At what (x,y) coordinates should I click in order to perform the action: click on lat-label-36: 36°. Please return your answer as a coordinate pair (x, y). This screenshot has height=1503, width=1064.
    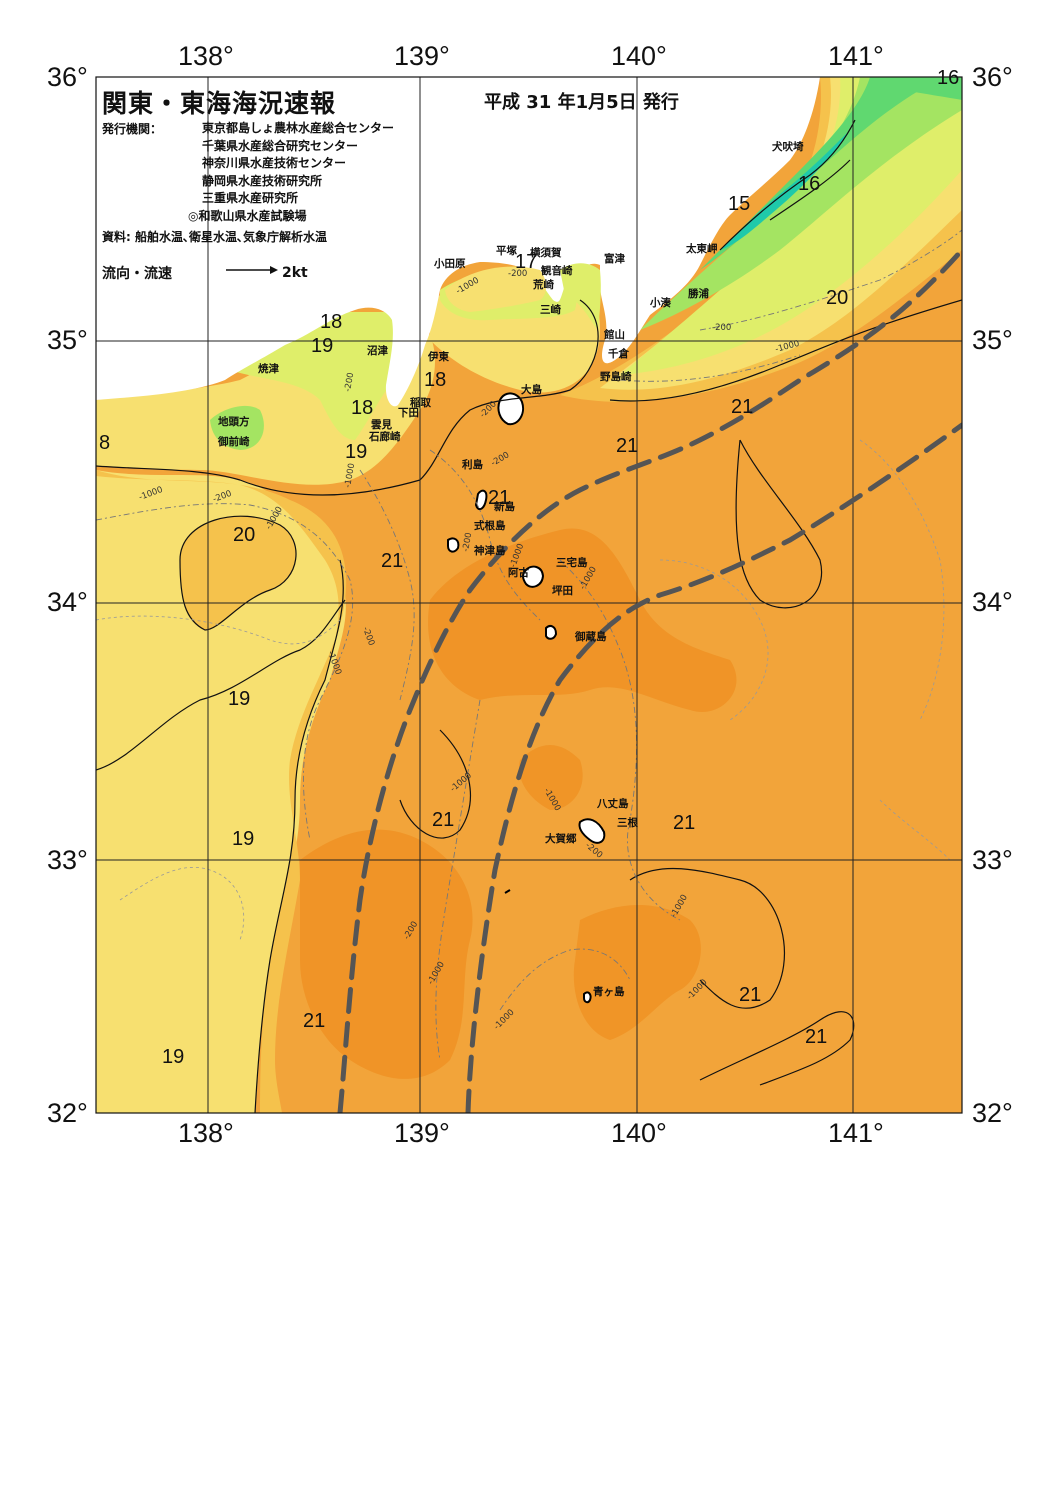
    Looking at the image, I should click on (67, 77).